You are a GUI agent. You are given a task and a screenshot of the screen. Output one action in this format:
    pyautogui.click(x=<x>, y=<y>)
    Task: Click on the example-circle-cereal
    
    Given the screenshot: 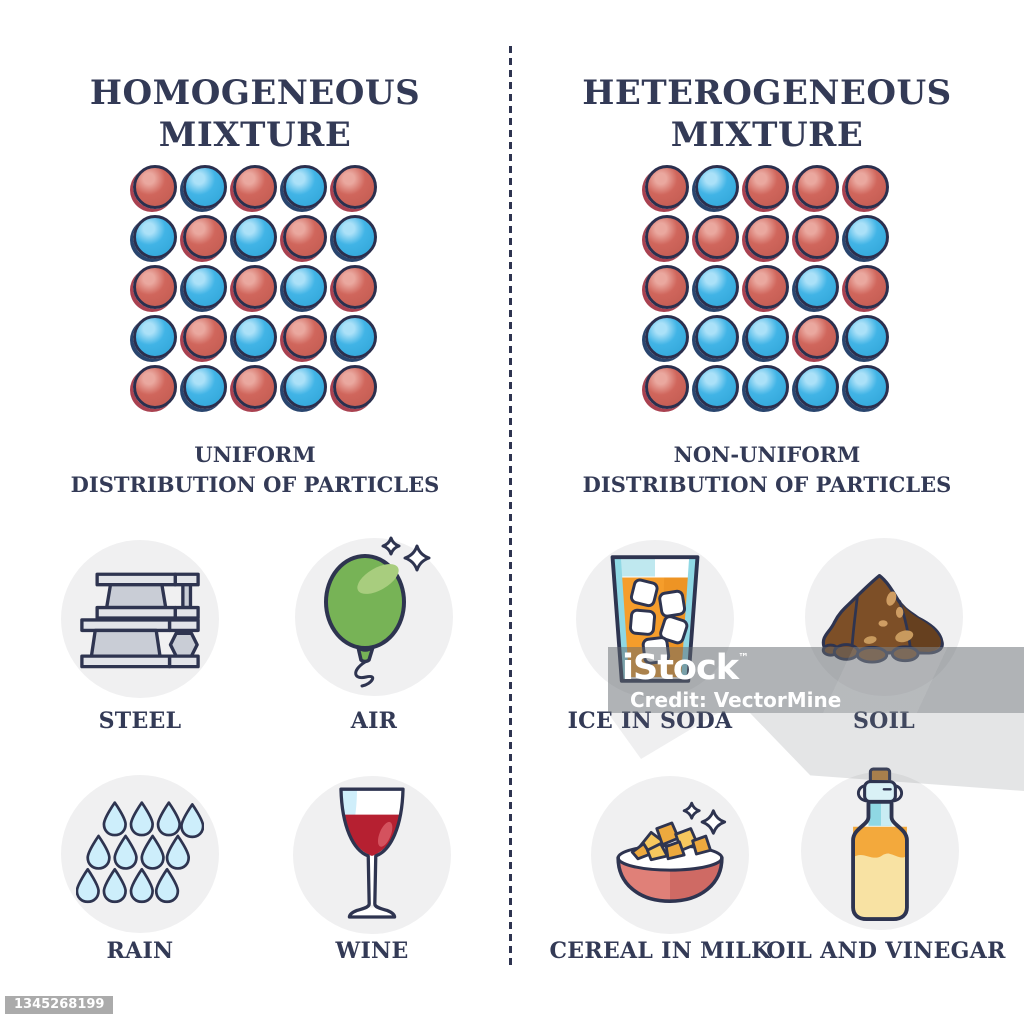 What is the action you would take?
    pyautogui.click(x=670, y=855)
    